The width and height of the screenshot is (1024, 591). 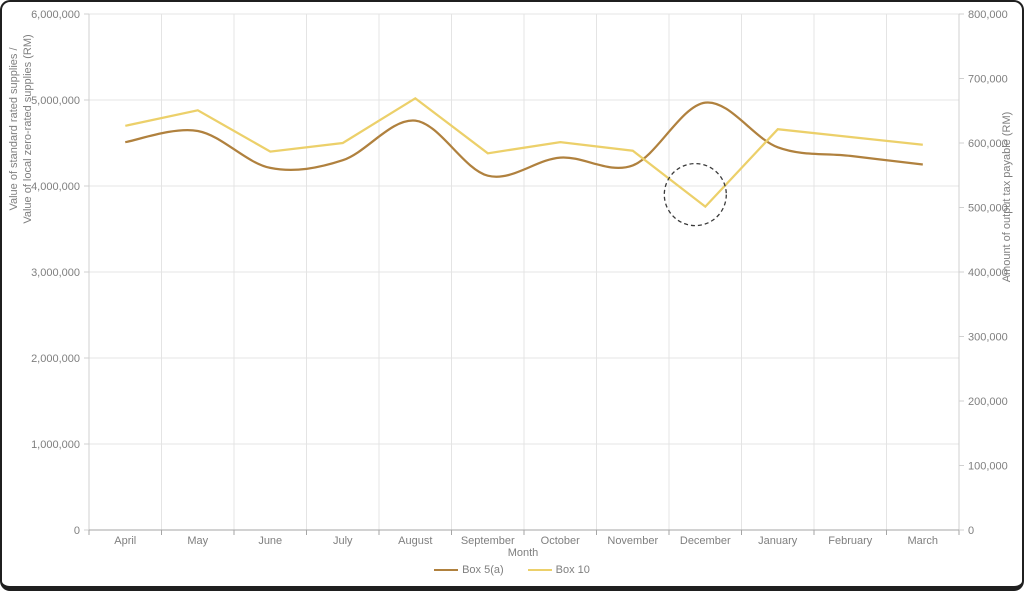 I want to click on left-y-axis-tick-label: 1,000,000, so click(x=55, y=445).